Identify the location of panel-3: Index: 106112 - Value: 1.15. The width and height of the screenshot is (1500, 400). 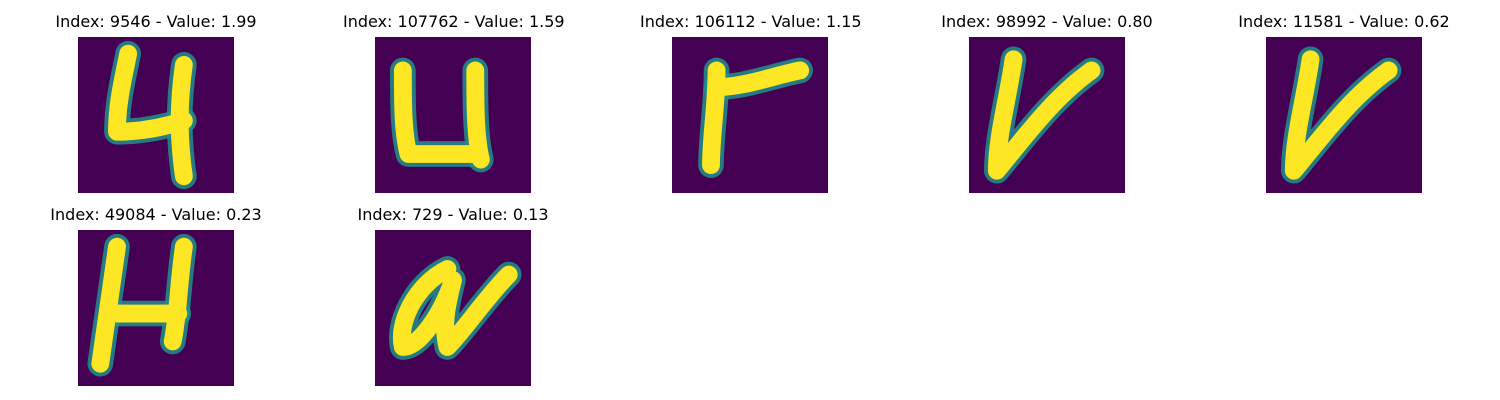
(751, 103).